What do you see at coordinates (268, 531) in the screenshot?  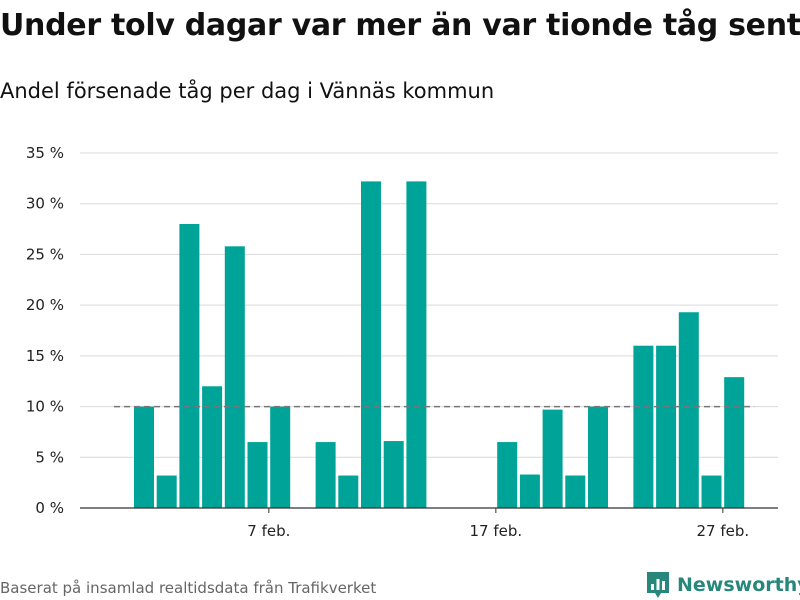 I see `x-tick-label: 7 feb.` at bounding box center [268, 531].